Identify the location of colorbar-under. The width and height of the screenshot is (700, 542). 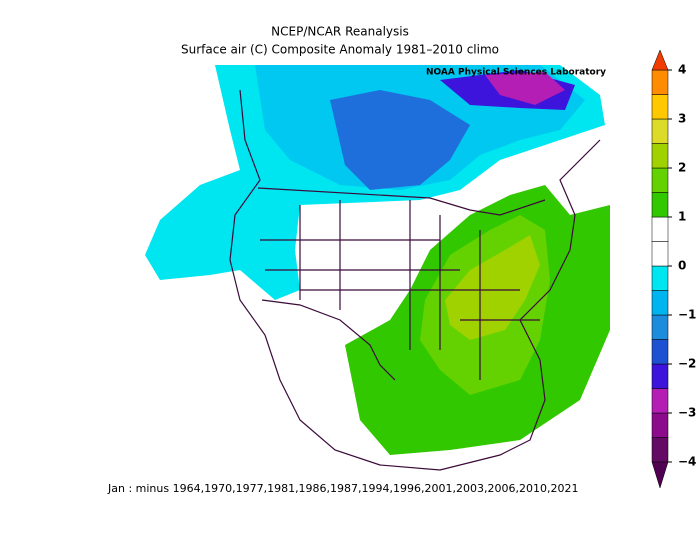
(660, 475).